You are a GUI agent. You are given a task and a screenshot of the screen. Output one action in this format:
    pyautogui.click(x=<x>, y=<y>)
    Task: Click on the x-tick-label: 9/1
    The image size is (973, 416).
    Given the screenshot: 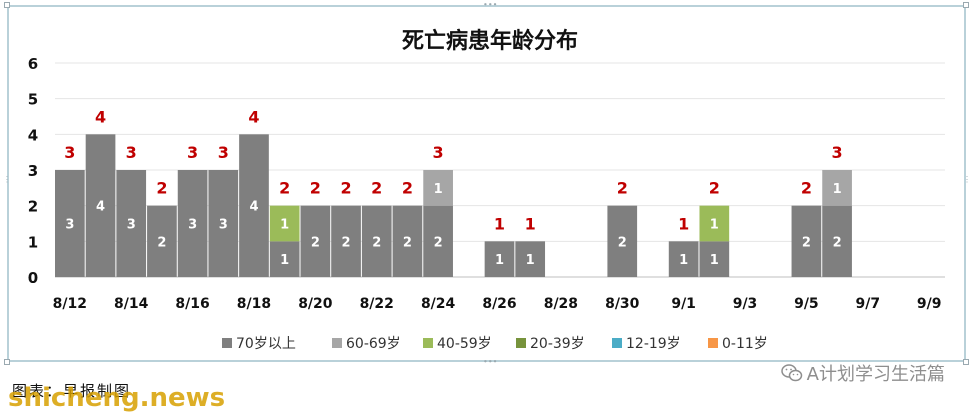 What is the action you would take?
    pyautogui.click(x=683, y=304)
    